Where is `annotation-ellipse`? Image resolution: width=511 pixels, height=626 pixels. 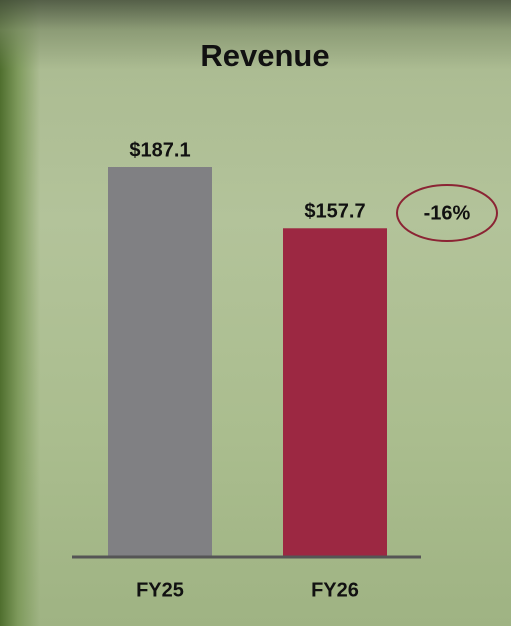
annotation-ellipse is located at coordinates (447, 213).